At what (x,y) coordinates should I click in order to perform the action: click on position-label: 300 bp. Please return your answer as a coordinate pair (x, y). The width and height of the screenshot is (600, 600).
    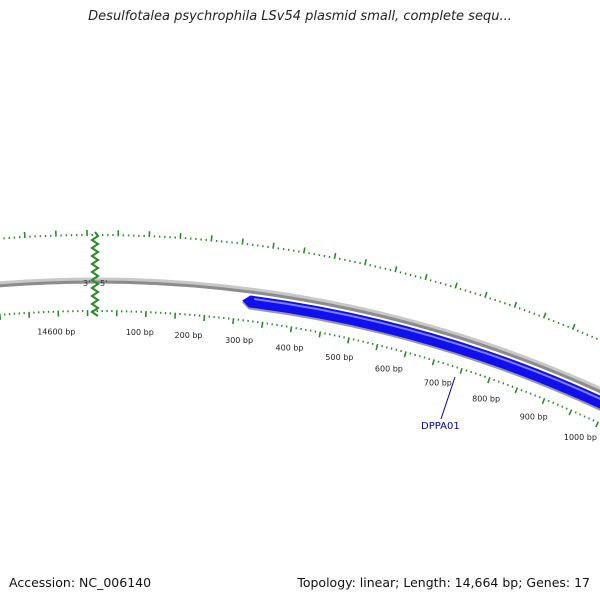
    Looking at the image, I should click on (239, 340).